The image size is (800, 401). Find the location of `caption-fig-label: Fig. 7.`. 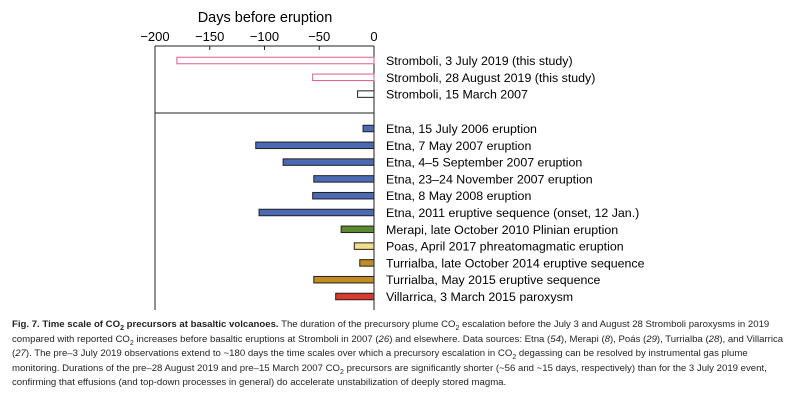

caption-fig-label: Fig. 7. is located at coordinates (26, 324).